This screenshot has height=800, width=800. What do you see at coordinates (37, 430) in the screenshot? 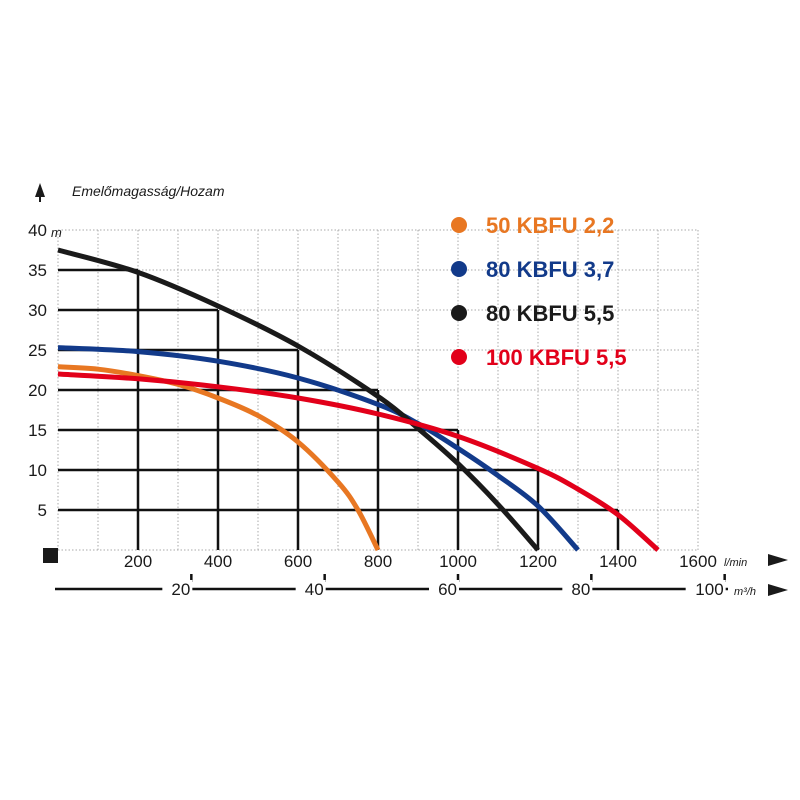
I see `y-tick-label: 15` at bounding box center [37, 430].